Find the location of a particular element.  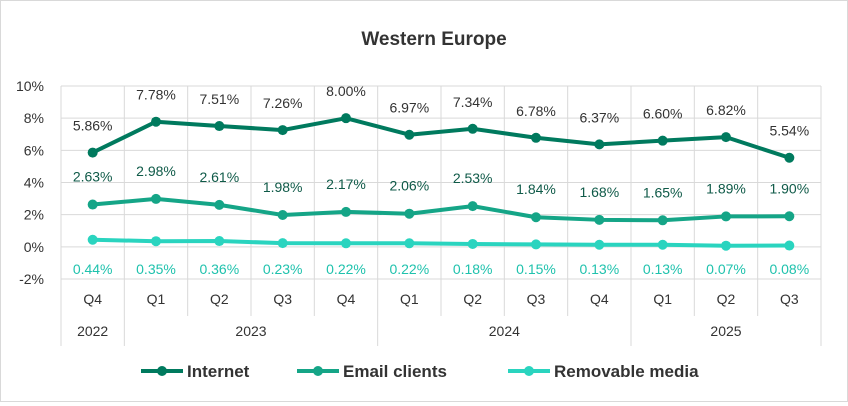

data-label: 1.89% is located at coordinates (726, 188).